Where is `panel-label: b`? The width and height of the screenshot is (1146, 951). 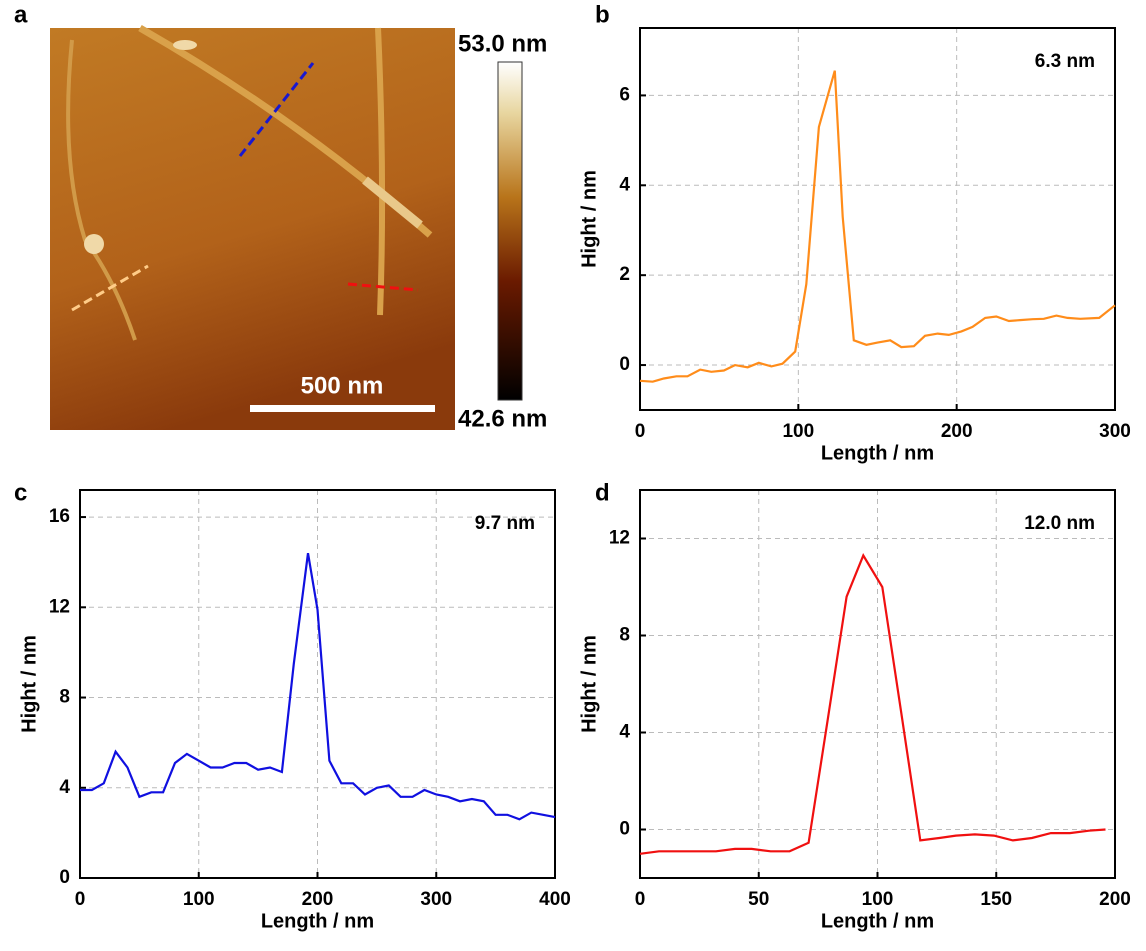
panel-label: b is located at coordinates (602, 14).